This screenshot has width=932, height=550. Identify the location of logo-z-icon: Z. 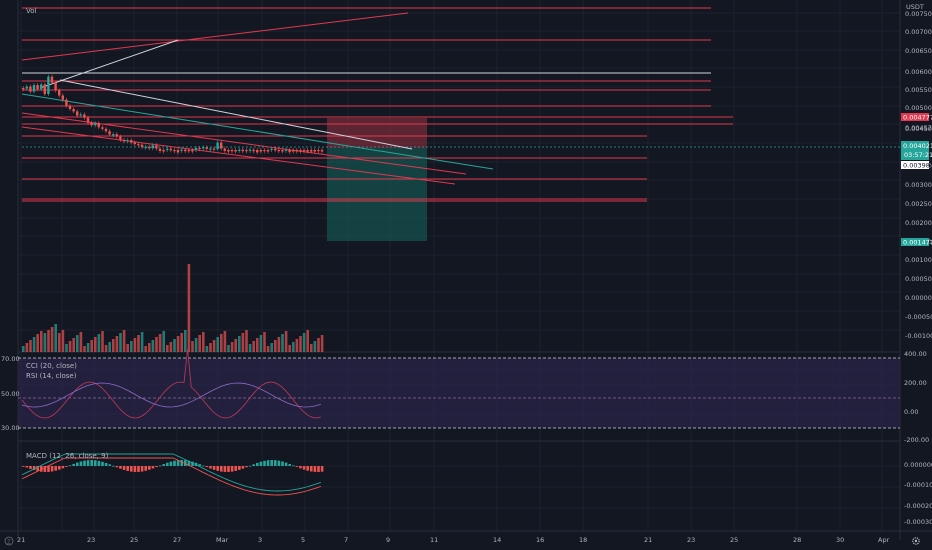
(9, 541).